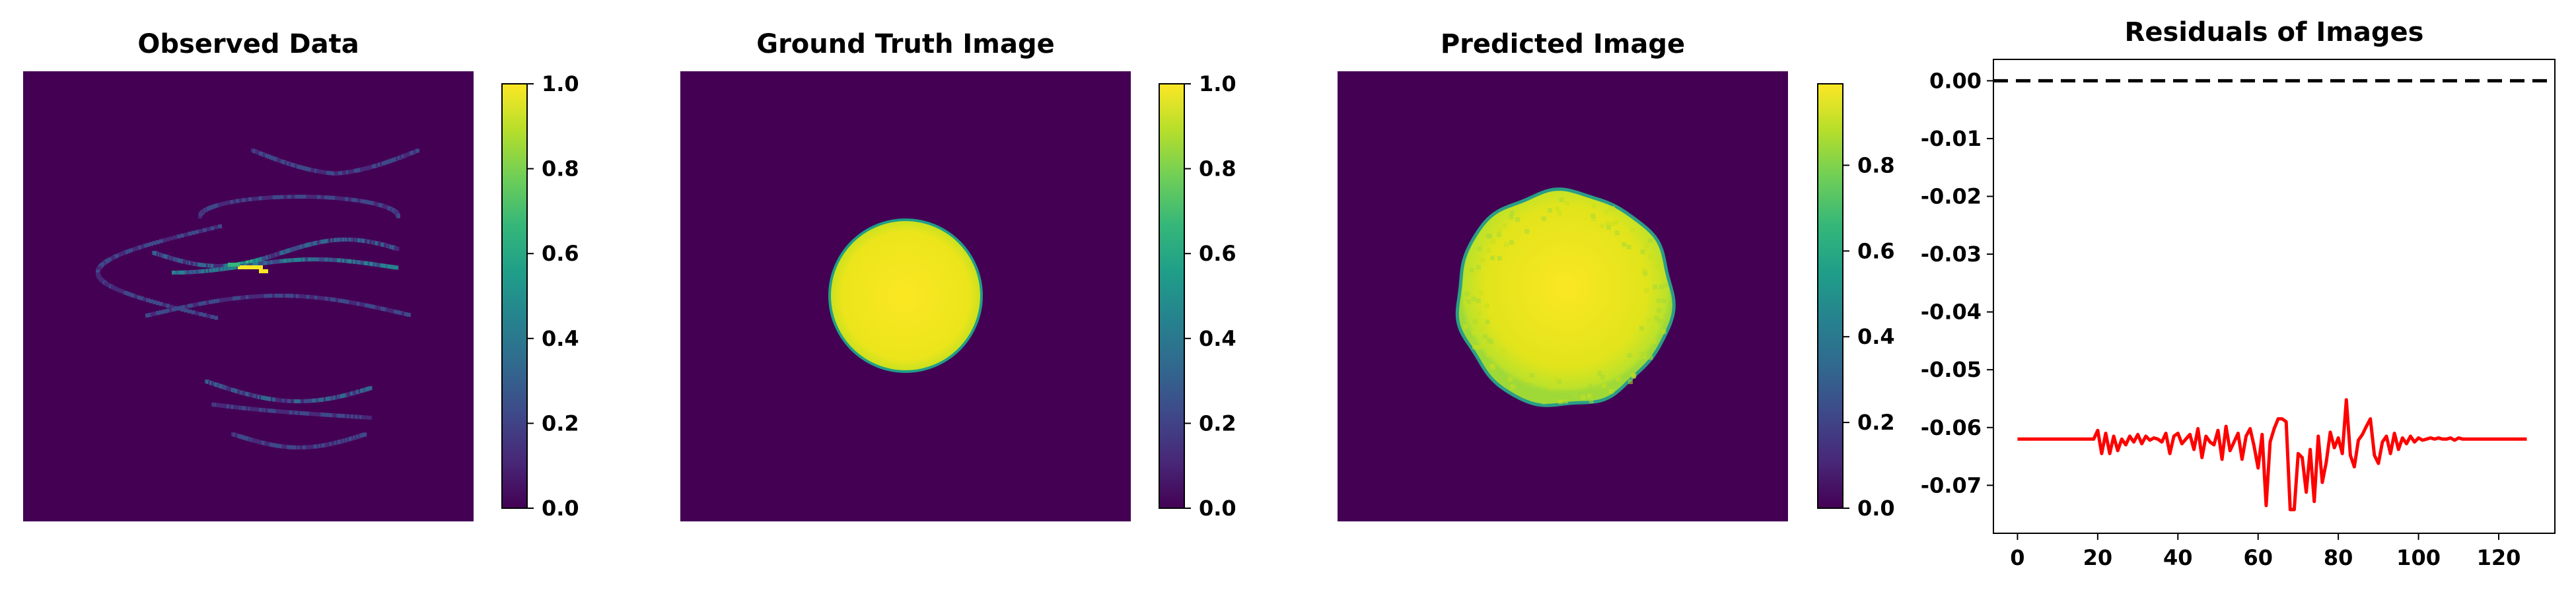 Image resolution: width=2576 pixels, height=594 pixels. Describe the element at coordinates (905, 295) in the screenshot. I see `ground-truth-disk` at that location.